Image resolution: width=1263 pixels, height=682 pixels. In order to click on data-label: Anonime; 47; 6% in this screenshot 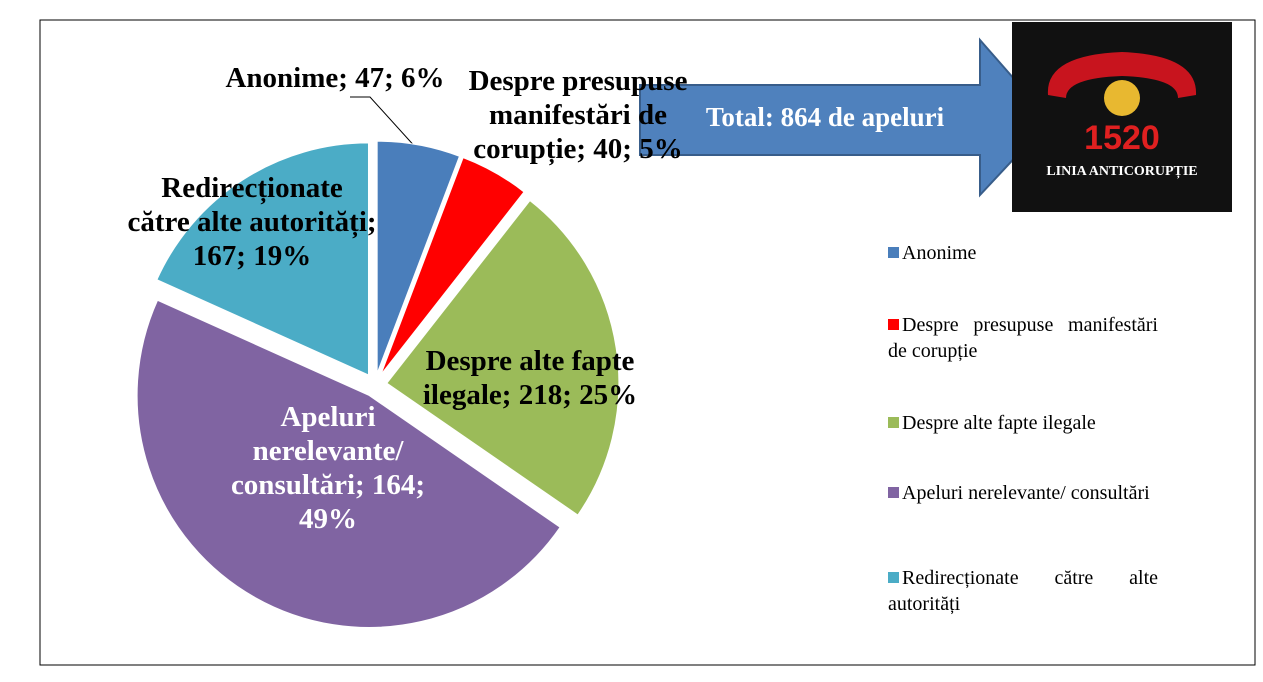, I will do `click(335, 78)`.